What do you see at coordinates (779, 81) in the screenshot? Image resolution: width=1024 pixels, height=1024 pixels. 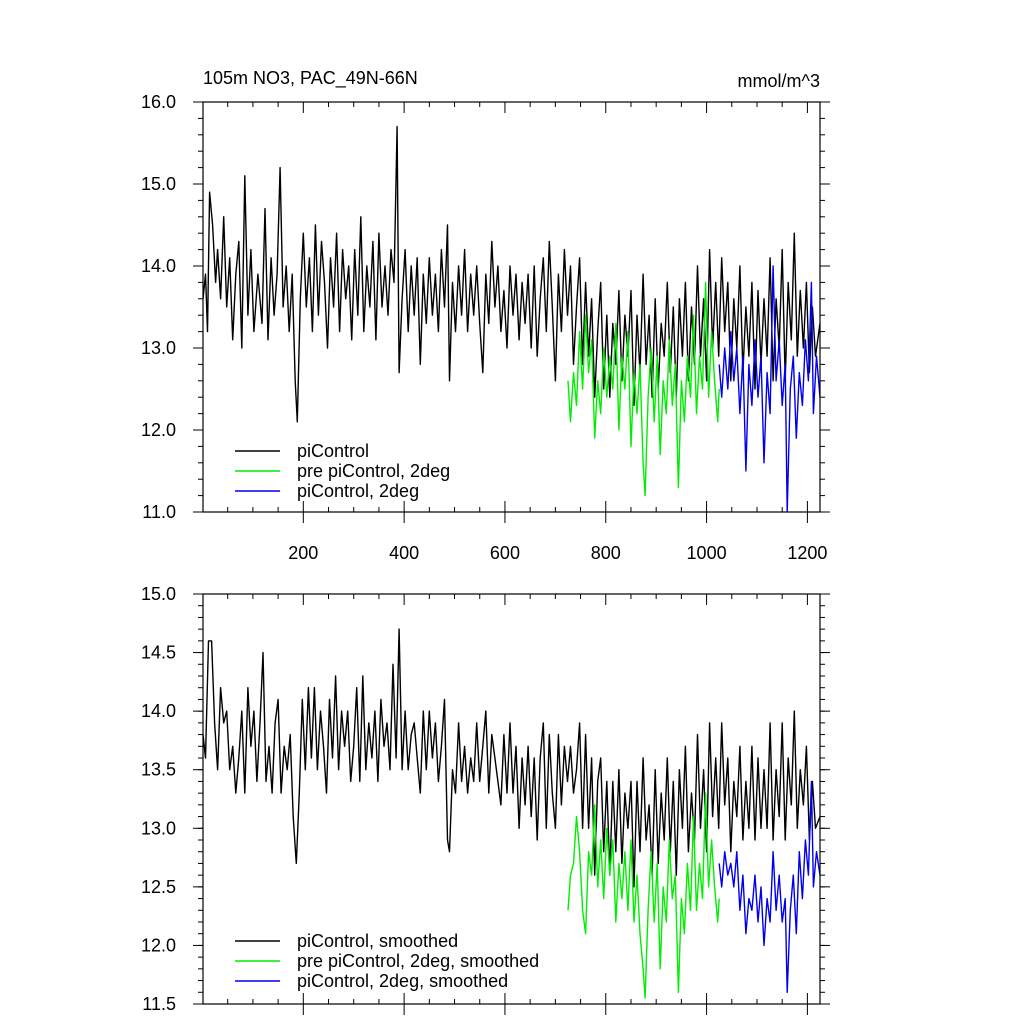 I see `units-label: mmol/m^3` at bounding box center [779, 81].